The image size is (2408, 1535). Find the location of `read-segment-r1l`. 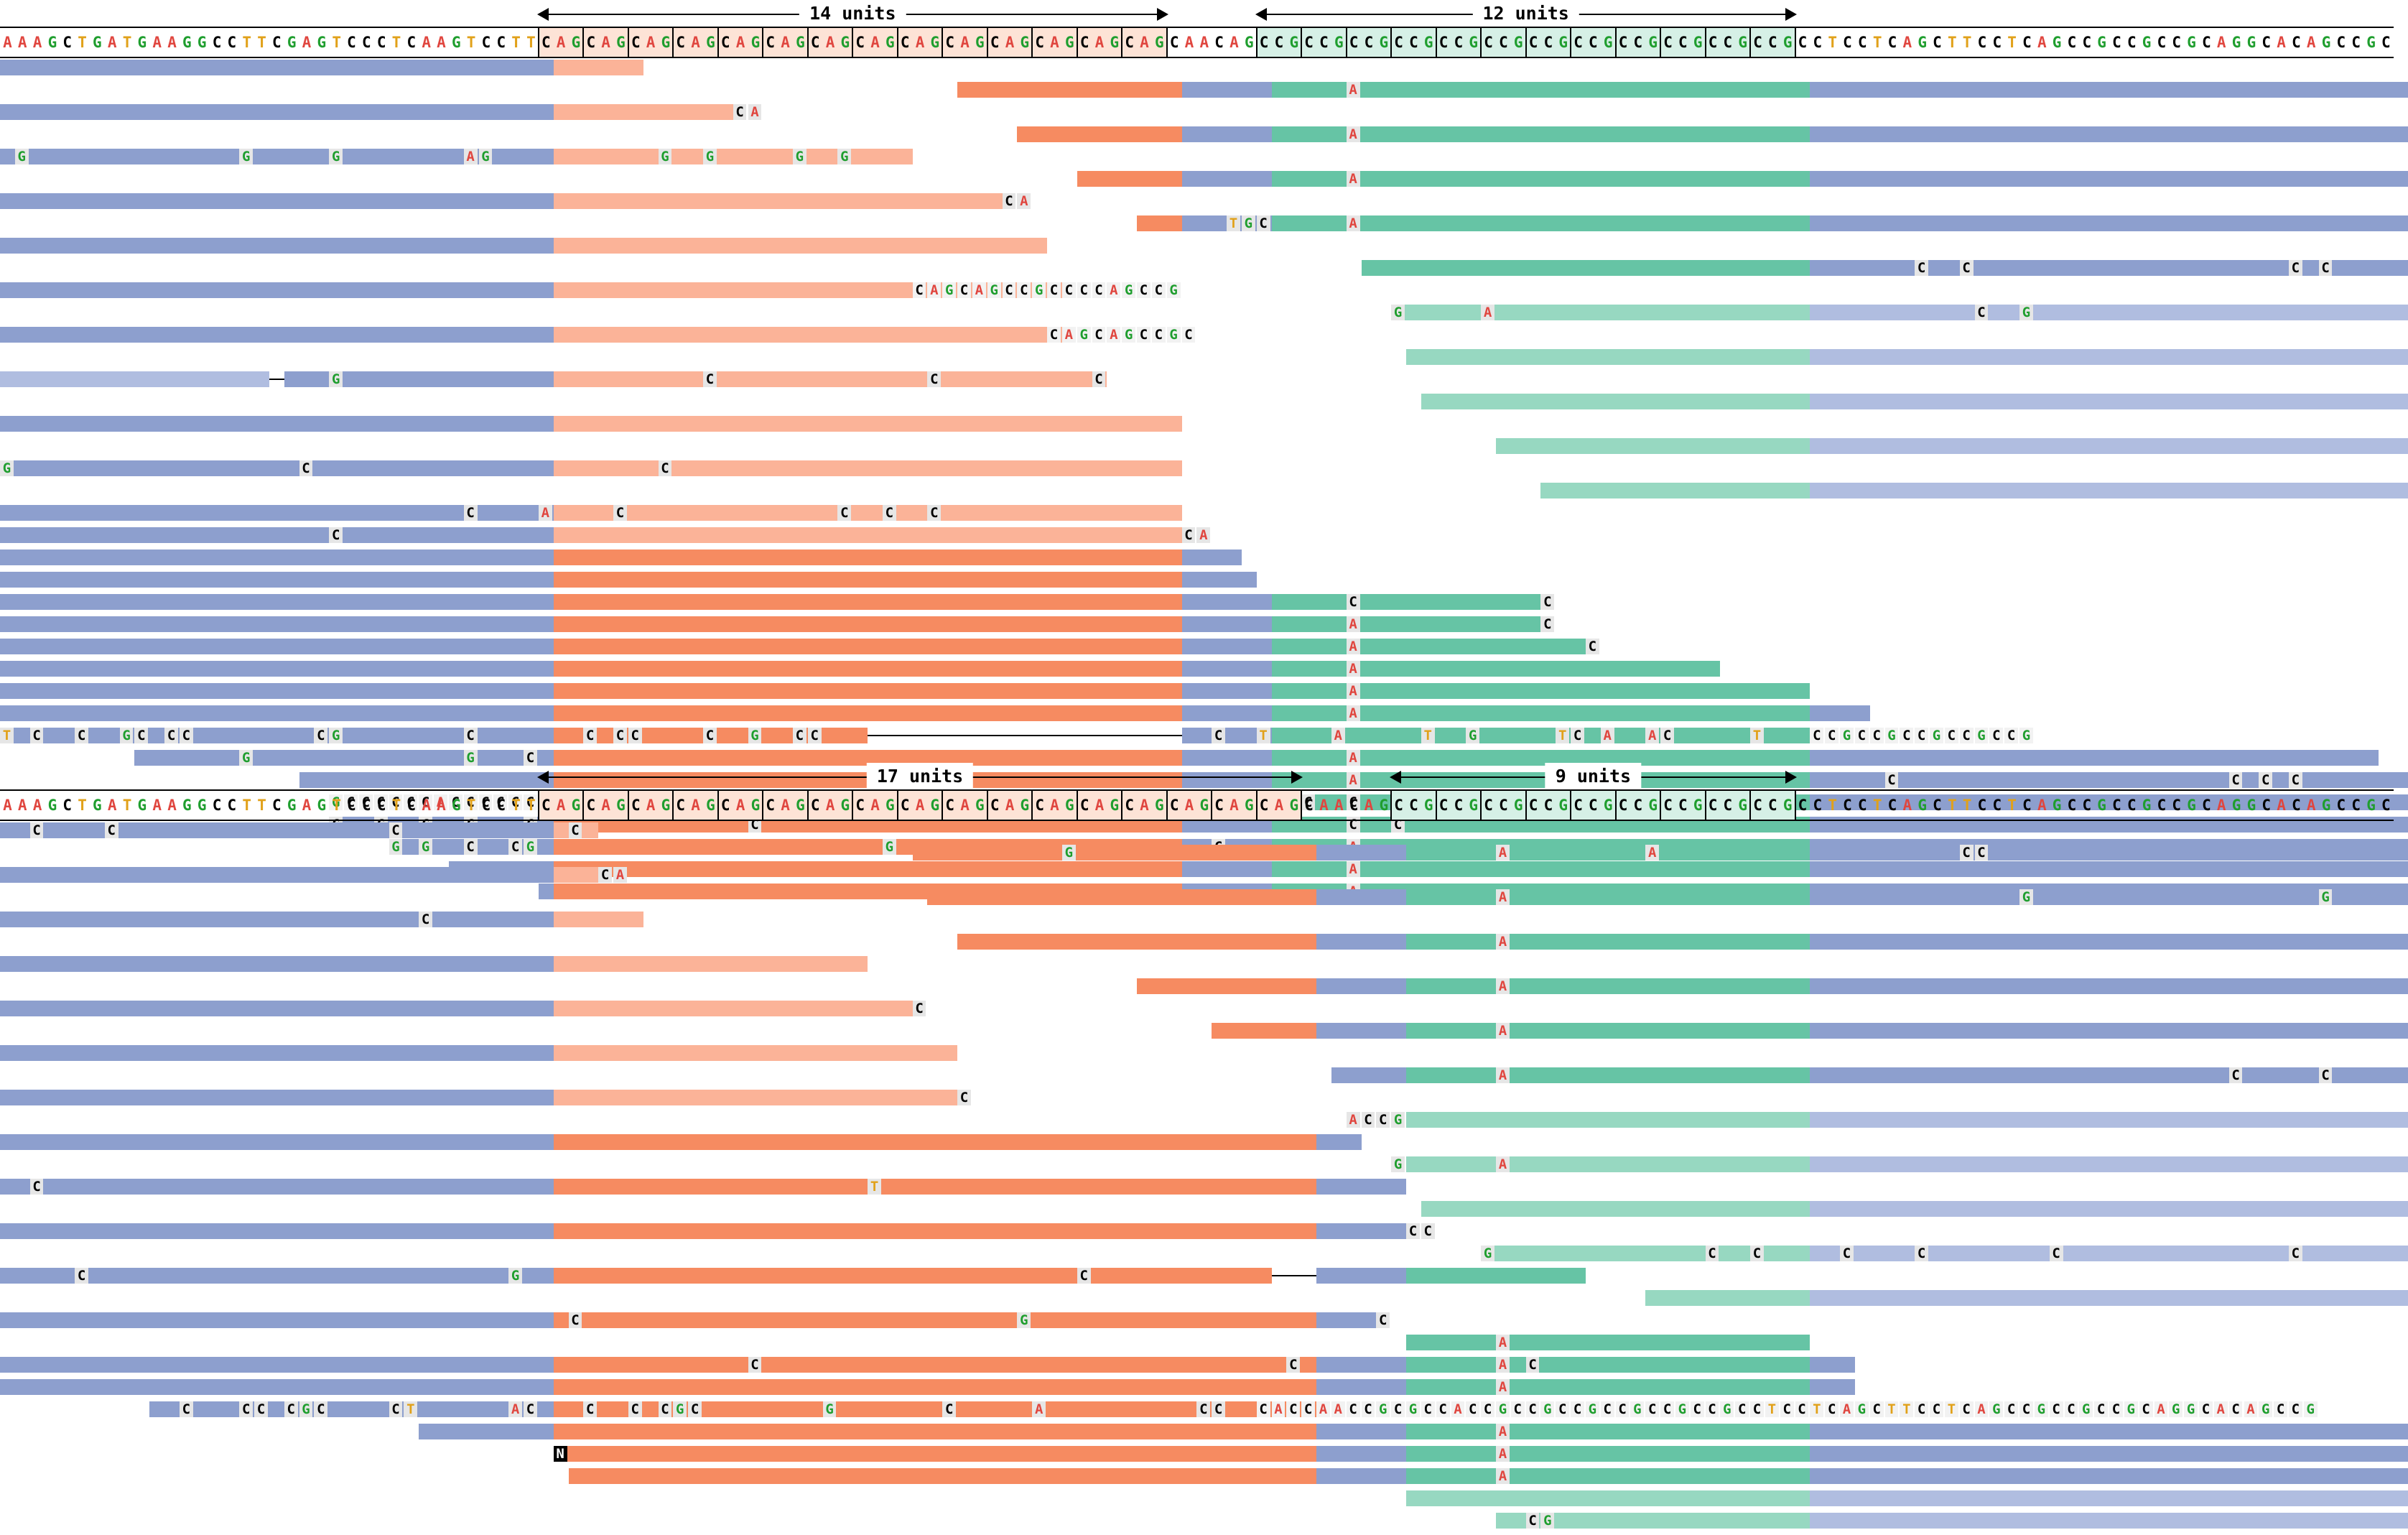

read-segment-r1l is located at coordinates (733, 156).